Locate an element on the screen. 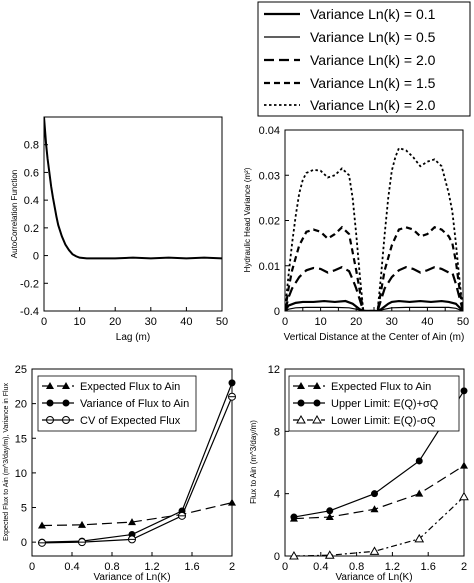 The width and height of the screenshot is (474, 583). flux-limits-xtick-label: 1.2 is located at coordinates (392, 567).